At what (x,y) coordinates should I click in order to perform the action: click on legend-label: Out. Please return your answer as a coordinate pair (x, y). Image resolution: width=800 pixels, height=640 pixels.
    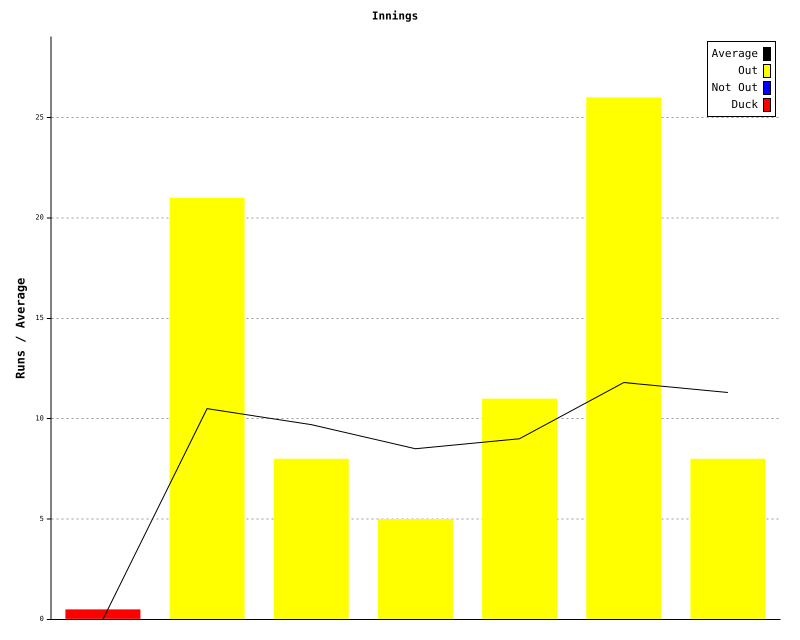
    Looking at the image, I should click on (748, 71).